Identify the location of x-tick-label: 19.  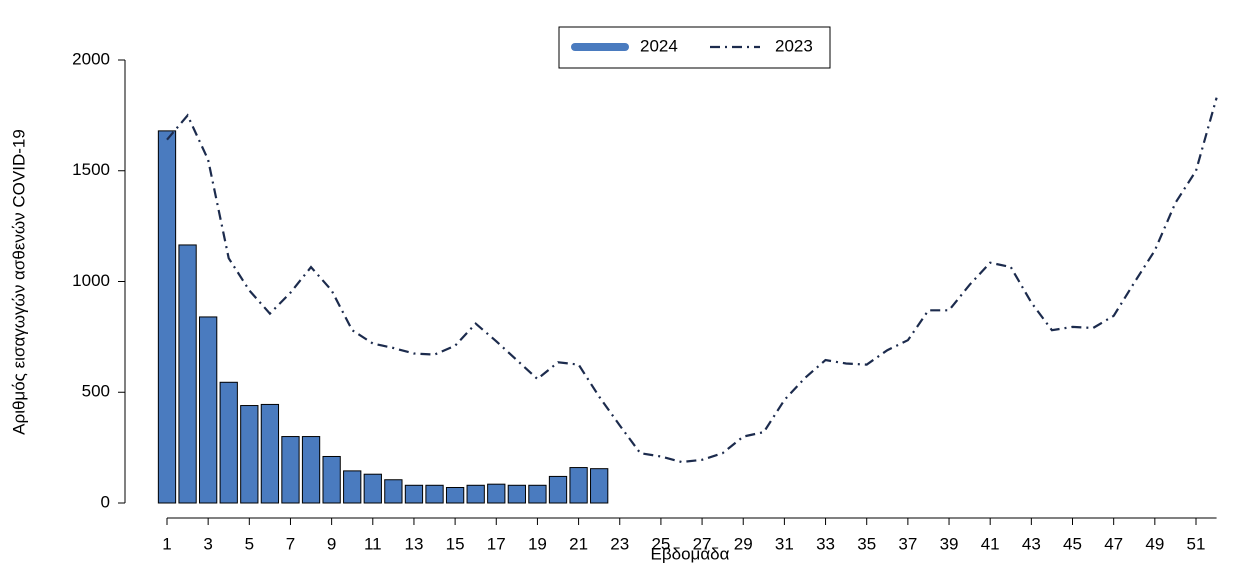
(537, 543).